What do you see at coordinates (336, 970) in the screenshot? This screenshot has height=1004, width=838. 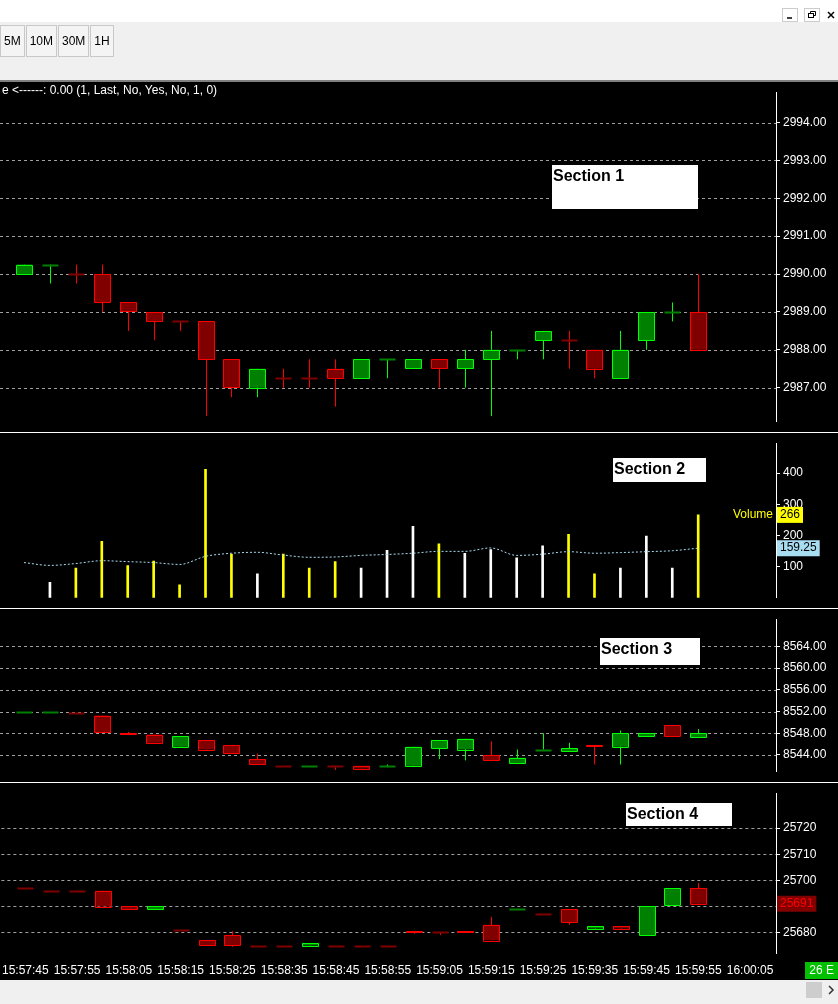 I see `x-tick-label: 15:58:45` at bounding box center [336, 970].